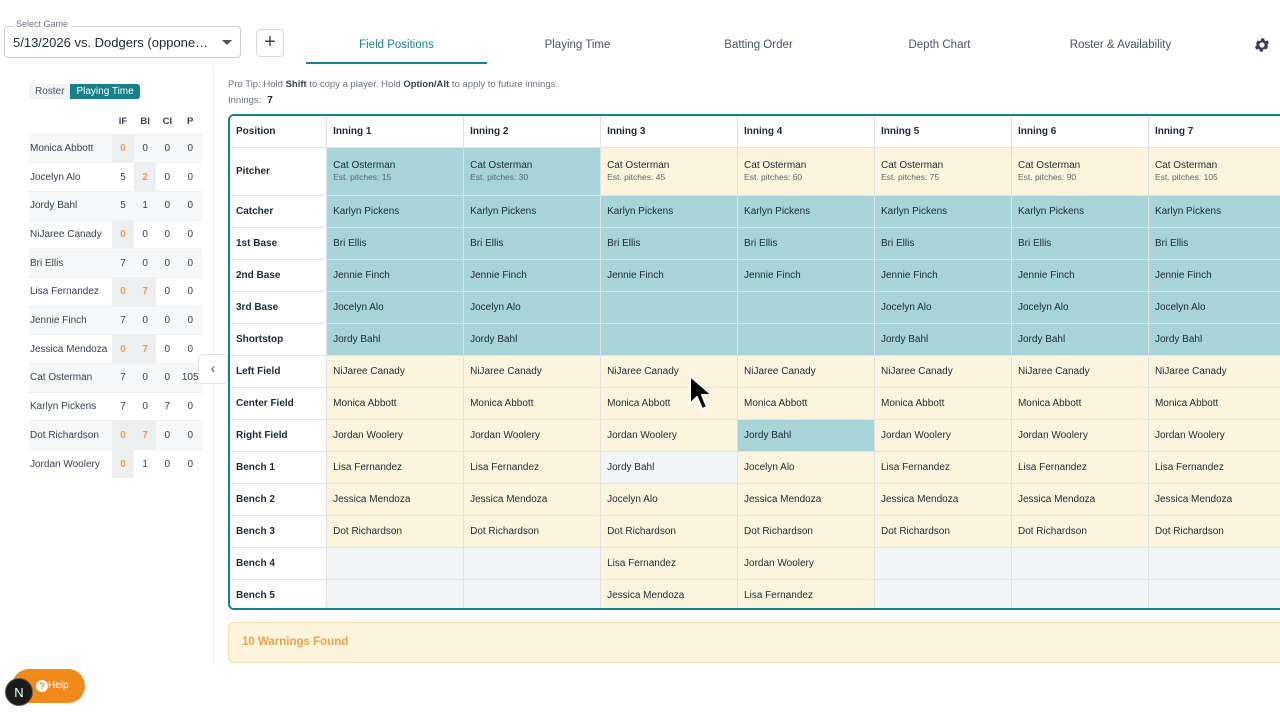  Describe the element at coordinates (115, 320) in the screenshot. I see `player-row: Jennie Finch 7 0 0 0` at that location.